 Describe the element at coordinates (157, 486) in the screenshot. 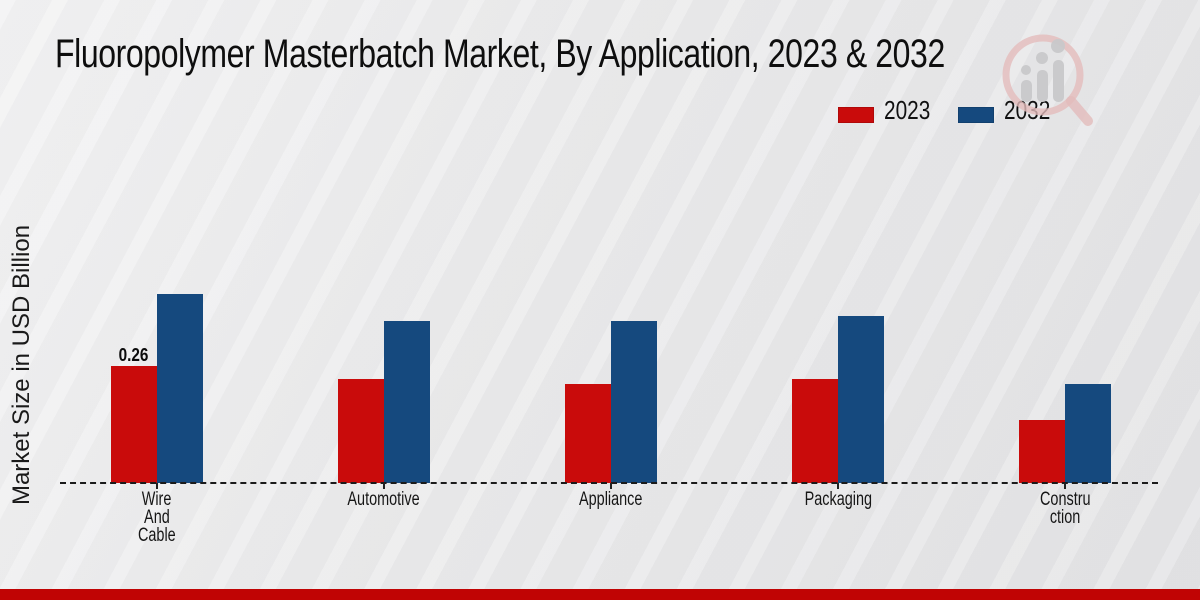

I see `x-axis-tick-wire-and-cable` at that location.